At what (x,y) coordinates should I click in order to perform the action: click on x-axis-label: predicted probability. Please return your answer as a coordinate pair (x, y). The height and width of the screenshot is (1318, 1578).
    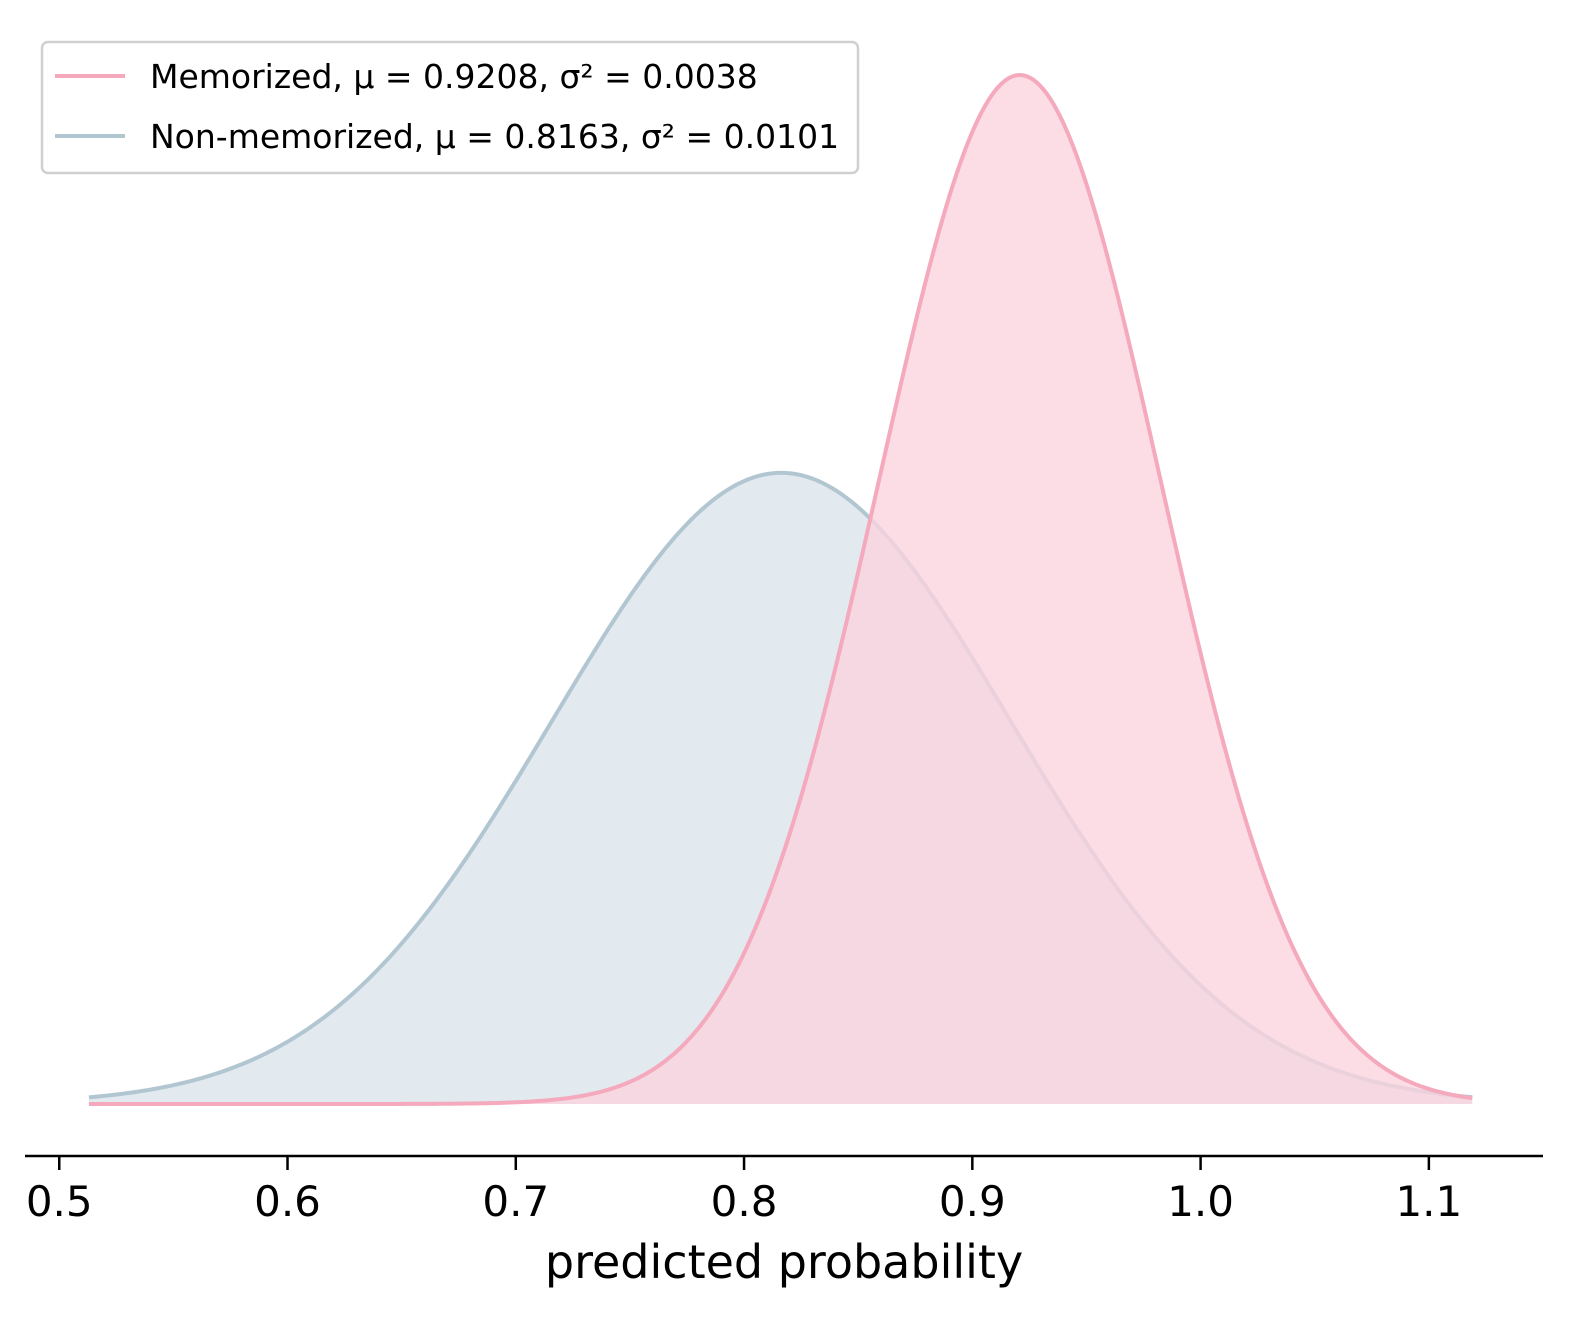
    Looking at the image, I should click on (784, 1262).